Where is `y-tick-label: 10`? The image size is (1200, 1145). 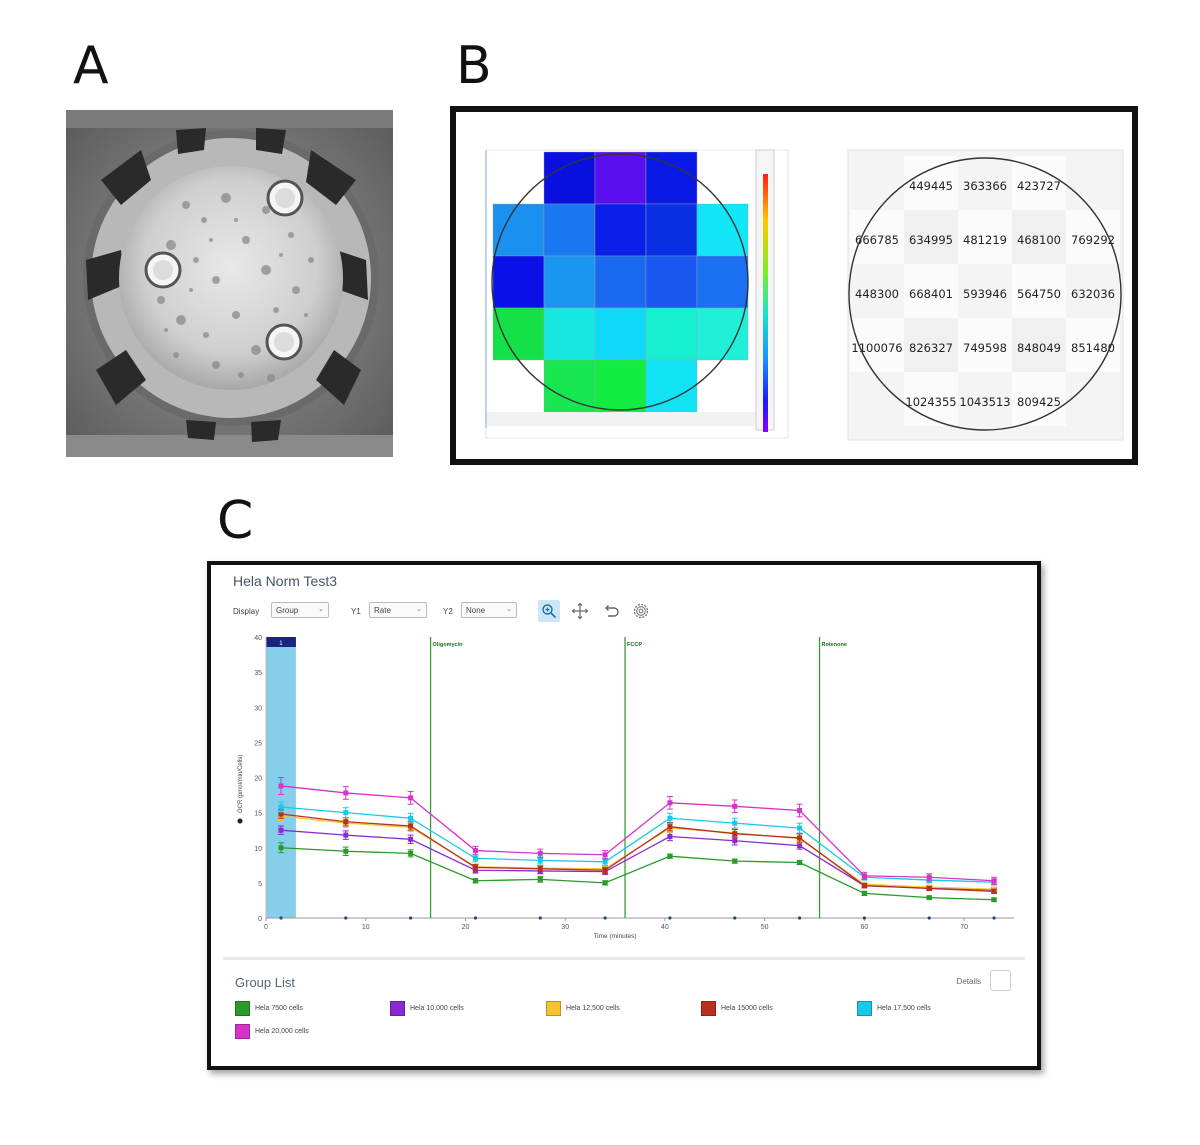
y-tick-label: 10 is located at coordinates (258, 849).